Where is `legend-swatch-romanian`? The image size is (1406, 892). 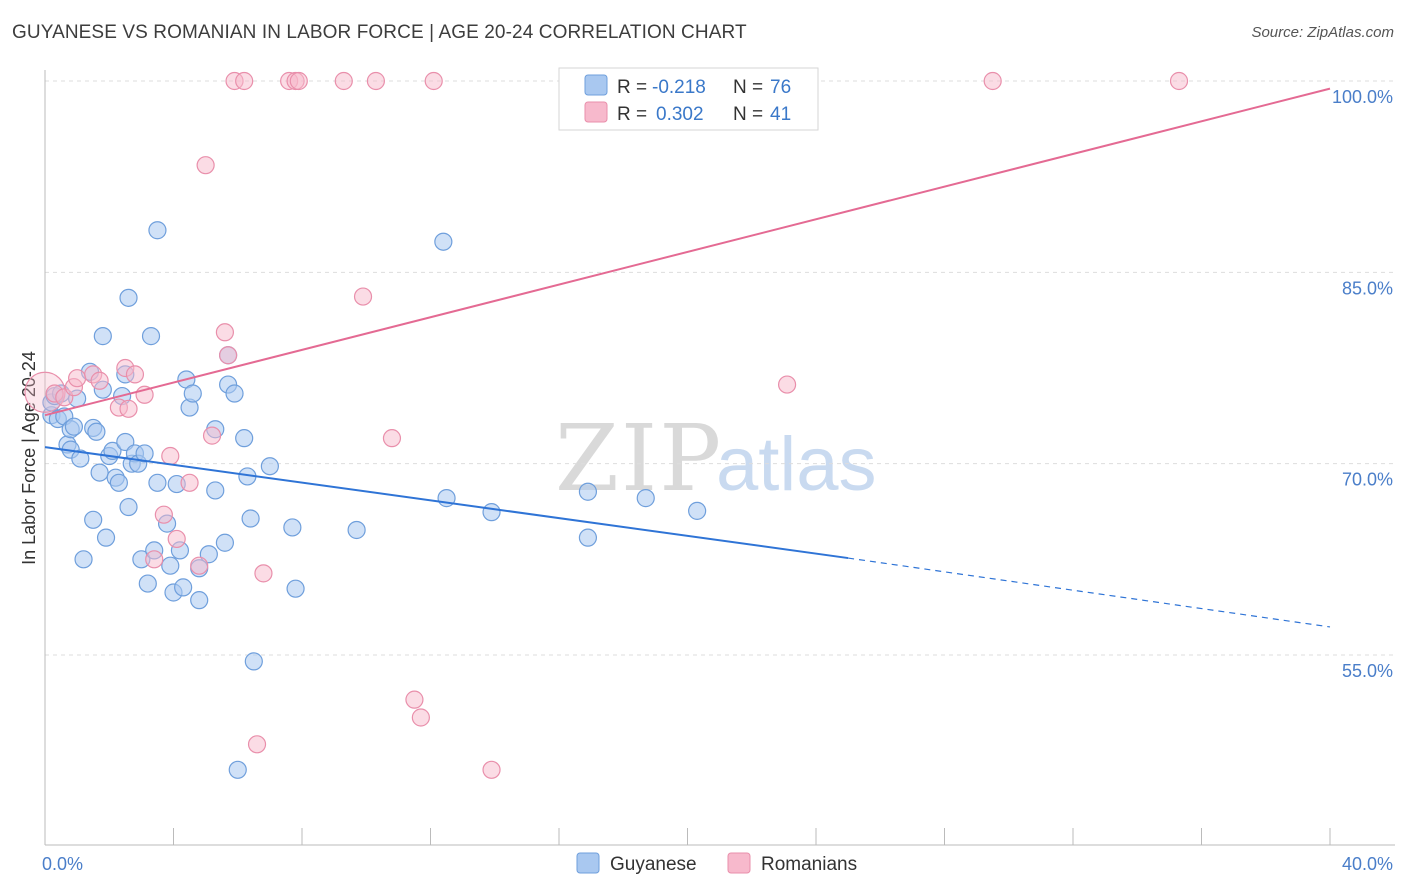
legend-swatch-romanian is located at coordinates (596, 112).